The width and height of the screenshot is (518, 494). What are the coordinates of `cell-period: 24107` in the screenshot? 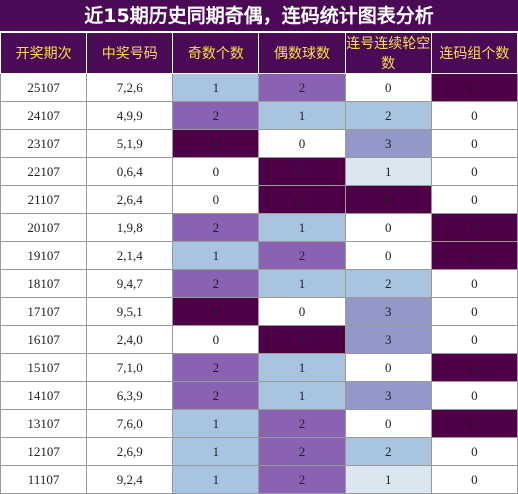 It's located at (44, 115).